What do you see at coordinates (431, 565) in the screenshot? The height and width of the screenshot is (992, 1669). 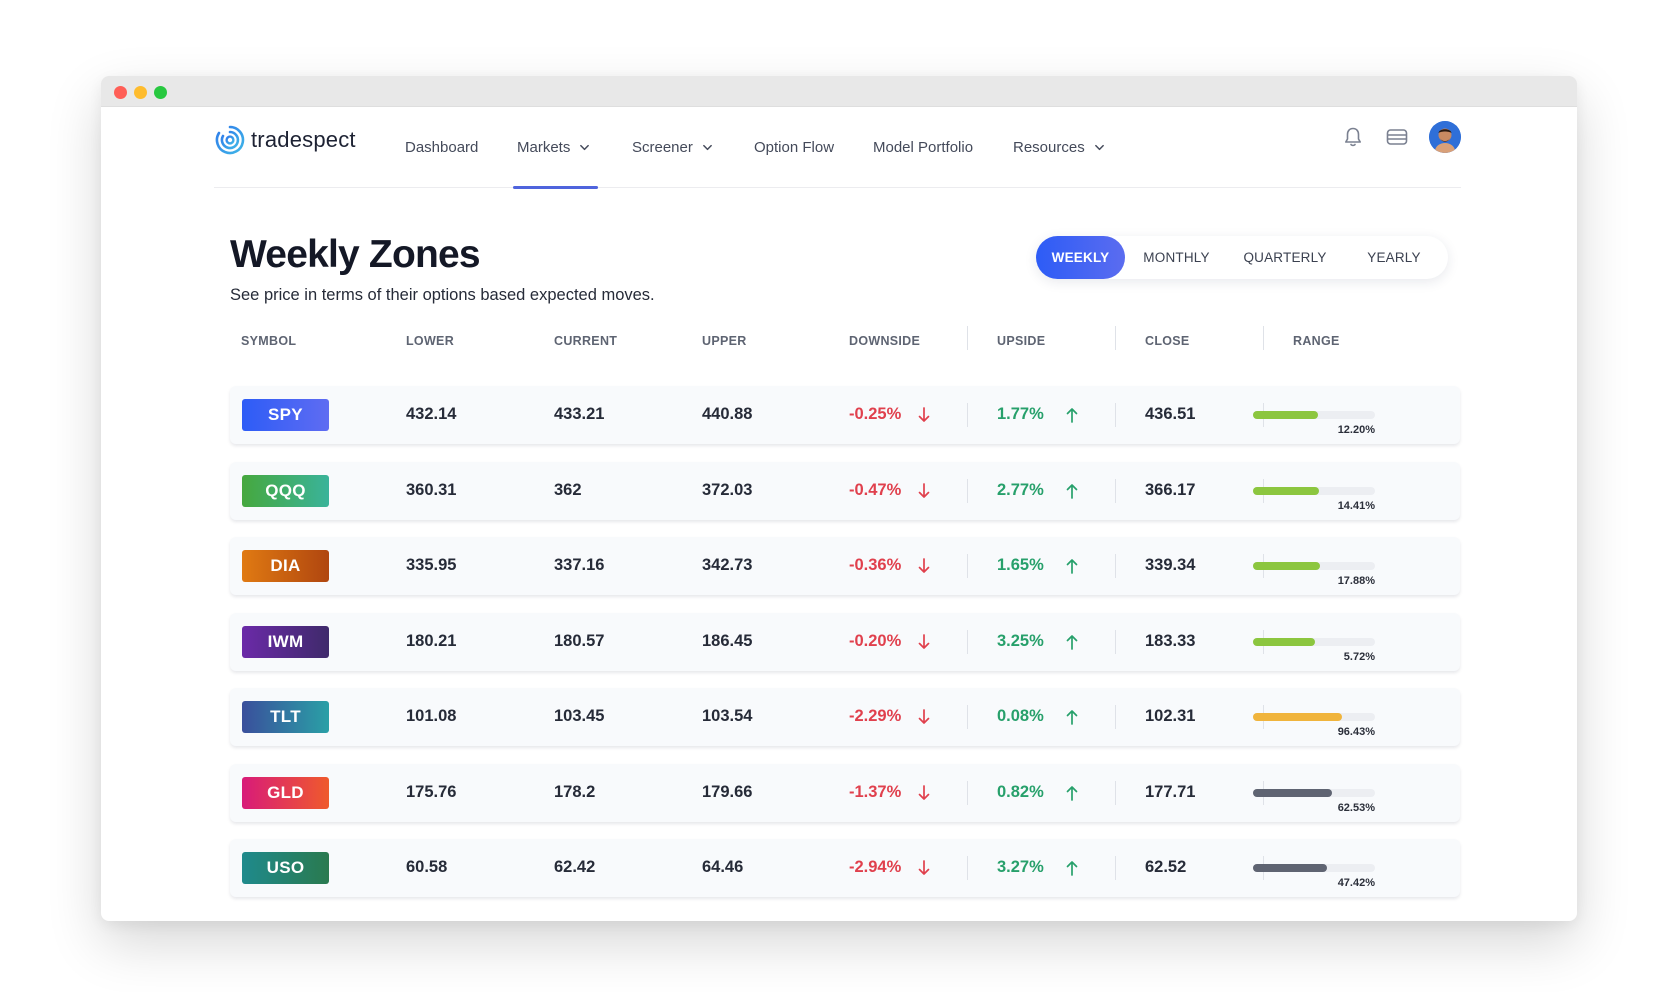 I see `lower-value: 335.95` at bounding box center [431, 565].